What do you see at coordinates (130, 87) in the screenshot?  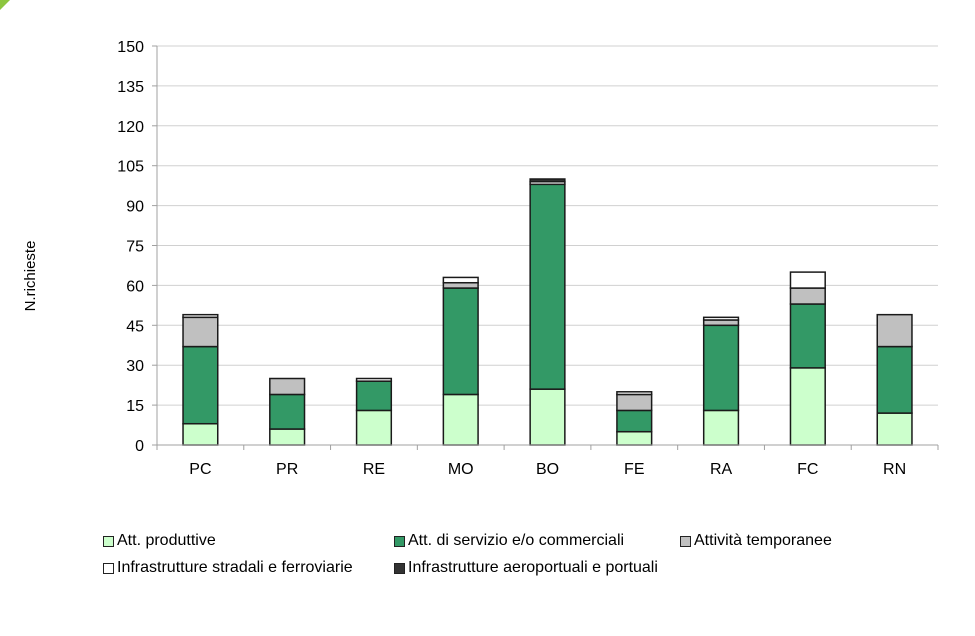 I see `y-tick-label: 135` at bounding box center [130, 87].